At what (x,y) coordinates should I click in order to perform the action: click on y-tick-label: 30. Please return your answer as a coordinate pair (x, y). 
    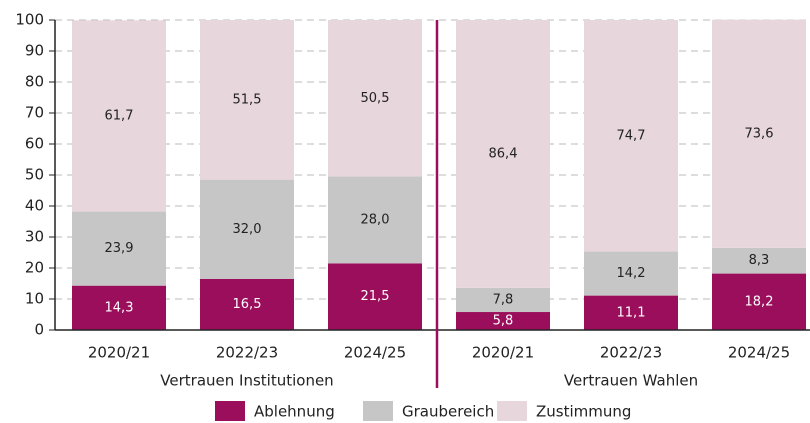
    Looking at the image, I should click on (34, 237).